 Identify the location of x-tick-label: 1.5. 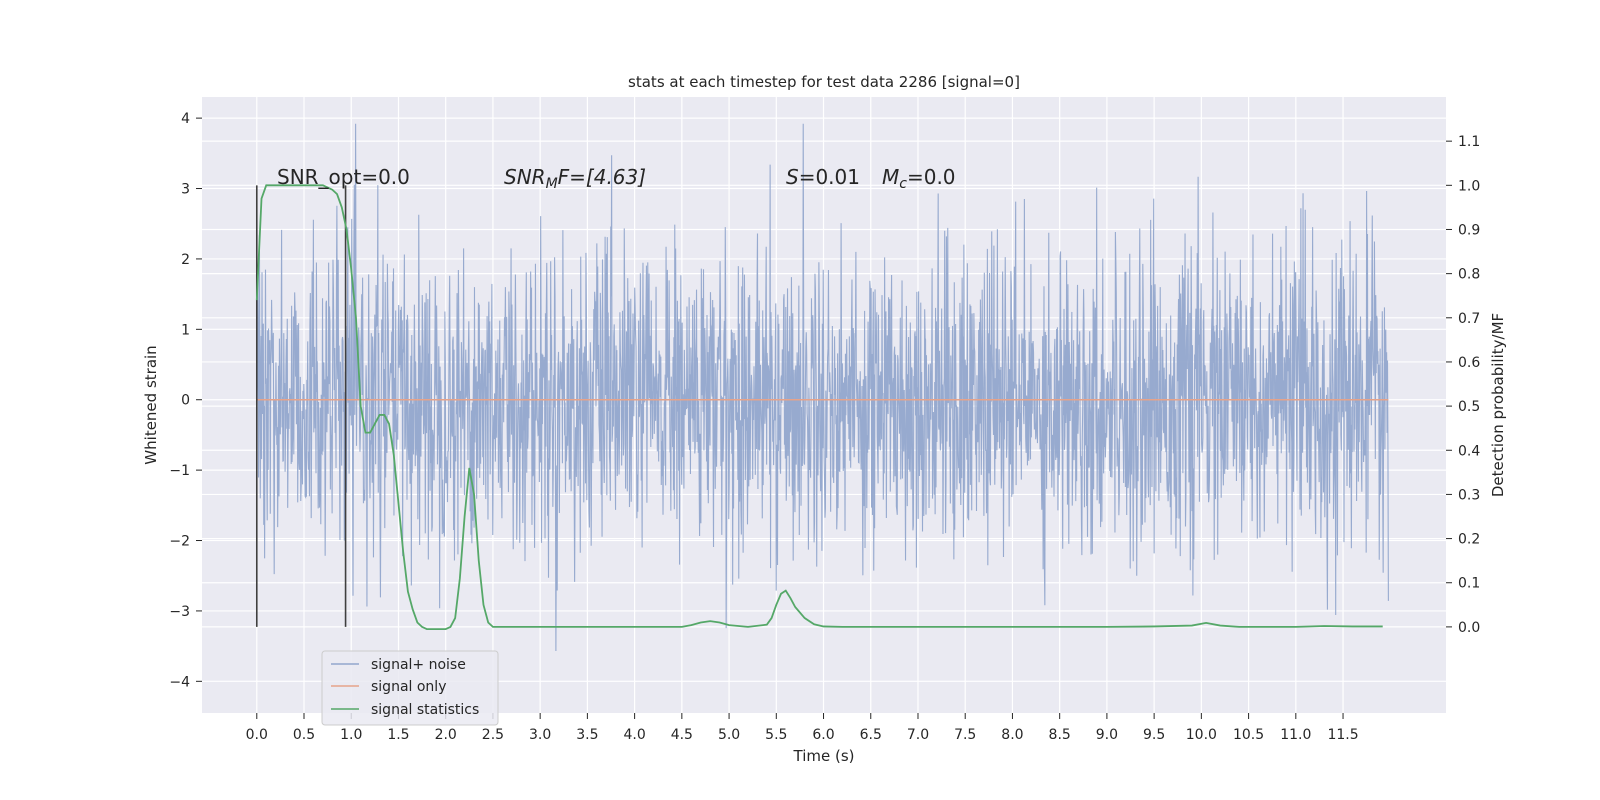
(398, 735).